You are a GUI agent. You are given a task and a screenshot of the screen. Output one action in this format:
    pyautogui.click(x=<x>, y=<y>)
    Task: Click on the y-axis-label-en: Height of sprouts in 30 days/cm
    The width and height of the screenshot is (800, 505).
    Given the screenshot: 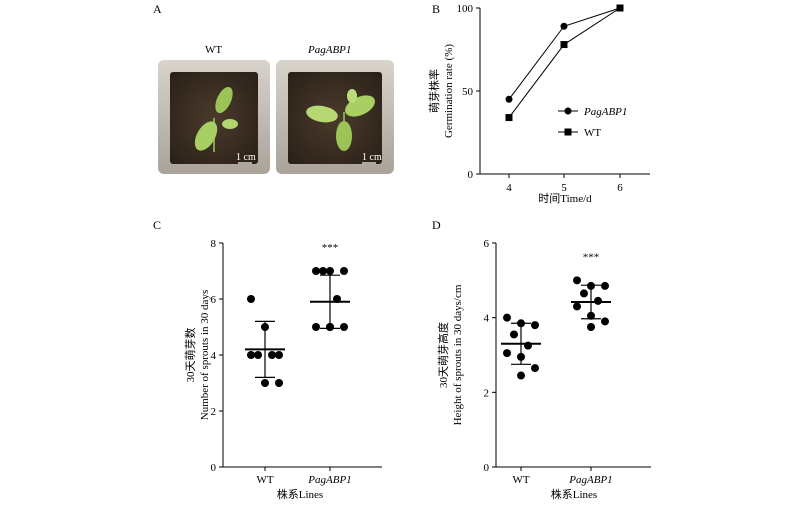 What is the action you would take?
    pyautogui.click(x=458, y=354)
    